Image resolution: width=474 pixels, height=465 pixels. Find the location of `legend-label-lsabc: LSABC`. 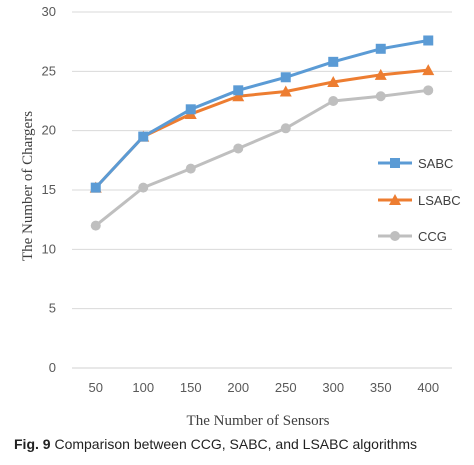

legend-label-lsabc: LSABC is located at coordinates (439, 200).